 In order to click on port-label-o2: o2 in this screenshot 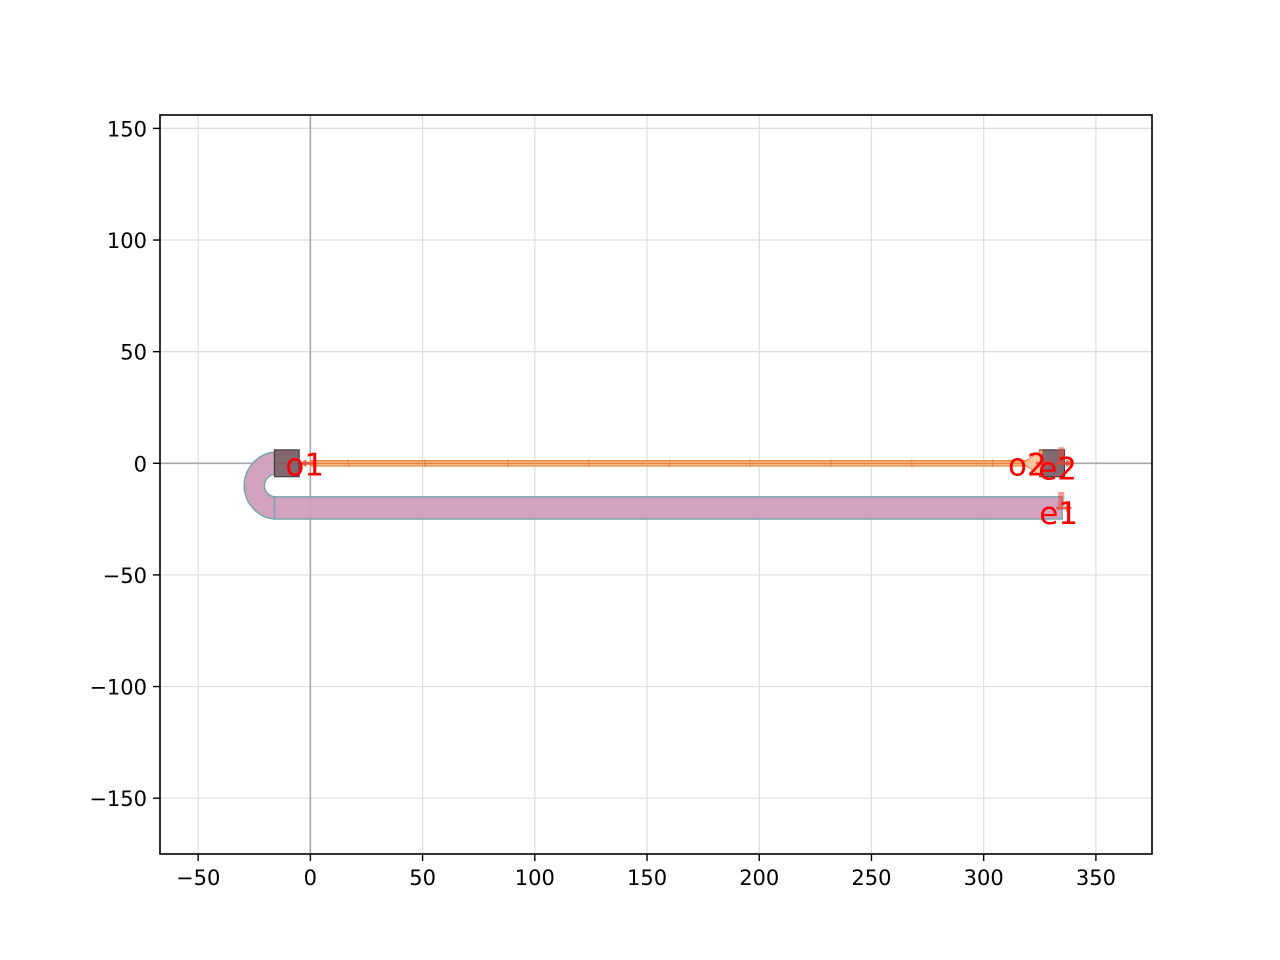, I will do `click(1027, 465)`.